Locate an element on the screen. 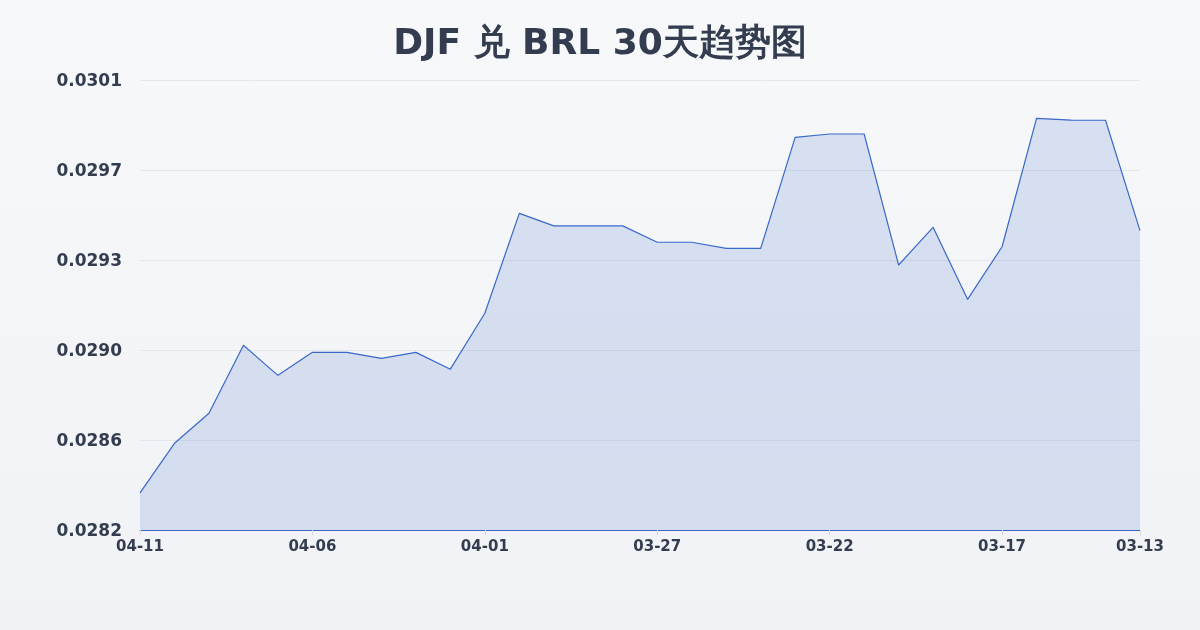 The width and height of the screenshot is (1200, 630). x-tick-label: 03-13 is located at coordinates (1140, 545).